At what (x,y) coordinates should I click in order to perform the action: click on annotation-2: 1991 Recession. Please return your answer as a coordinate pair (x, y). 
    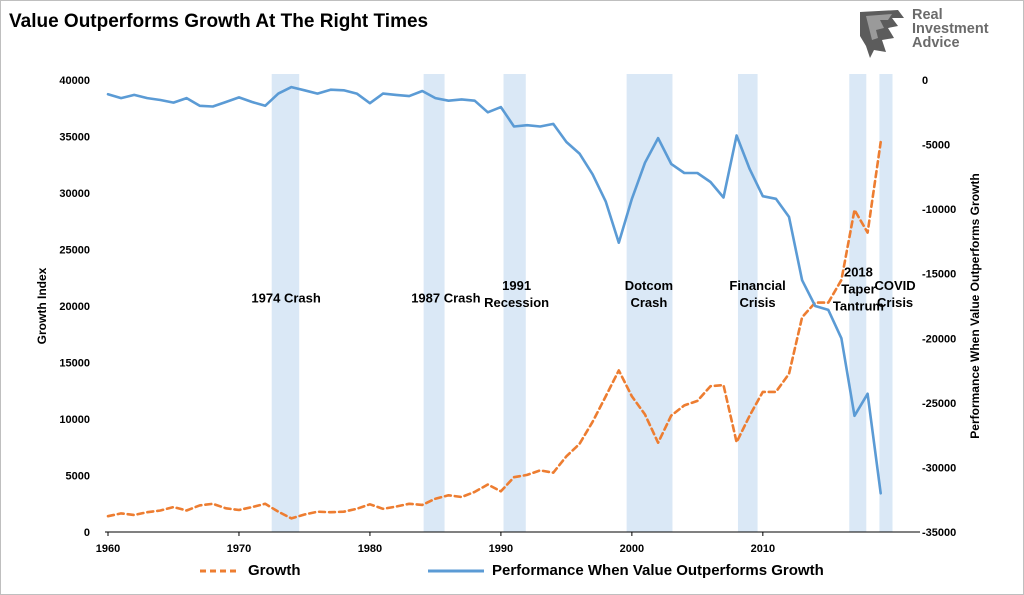
    Looking at the image, I should click on (516, 294).